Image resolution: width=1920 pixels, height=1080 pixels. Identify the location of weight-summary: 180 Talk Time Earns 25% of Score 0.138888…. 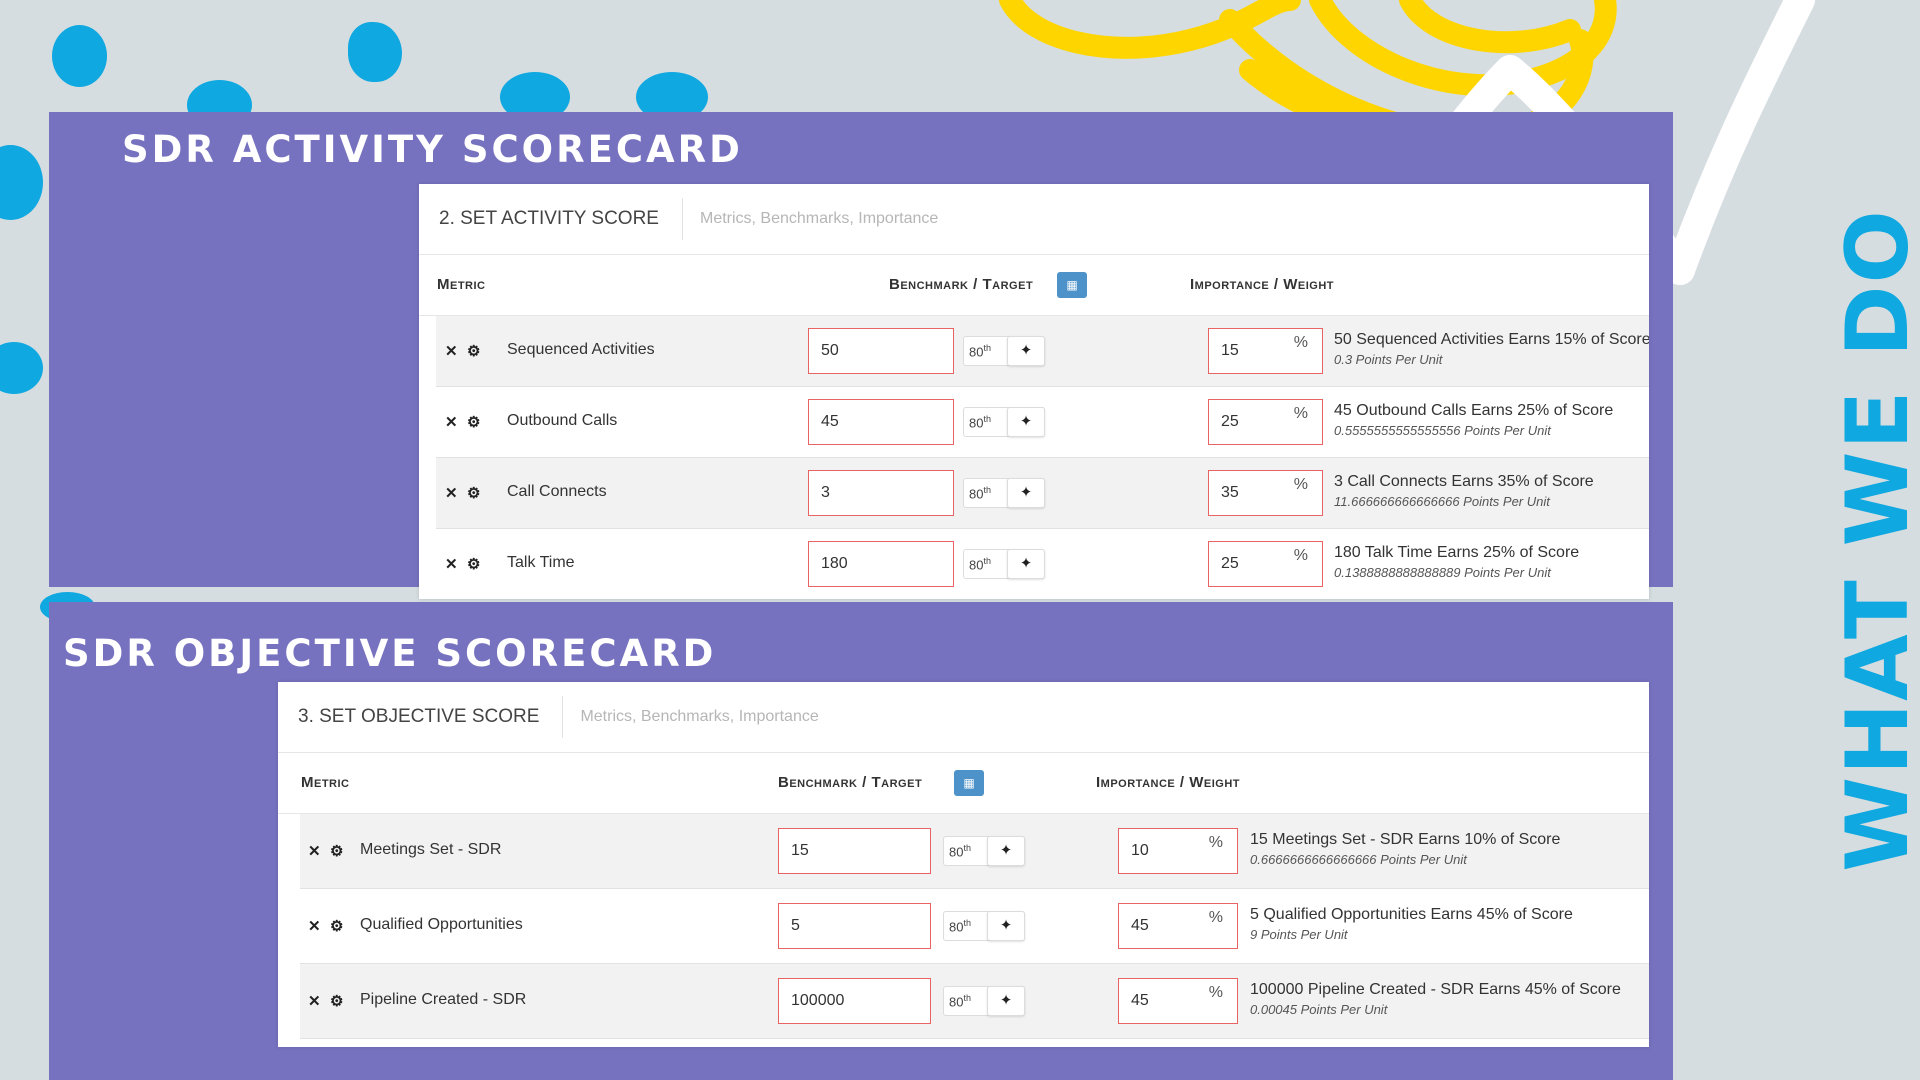
(1456, 562).